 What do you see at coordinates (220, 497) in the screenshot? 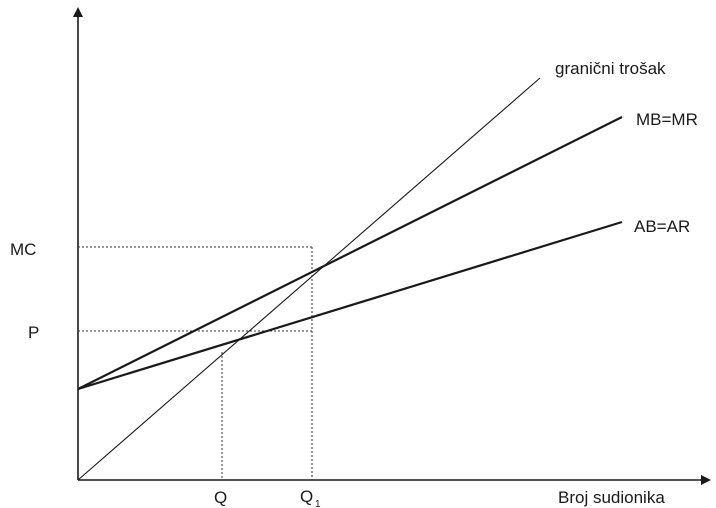
I see `x-label-q: Q` at bounding box center [220, 497].